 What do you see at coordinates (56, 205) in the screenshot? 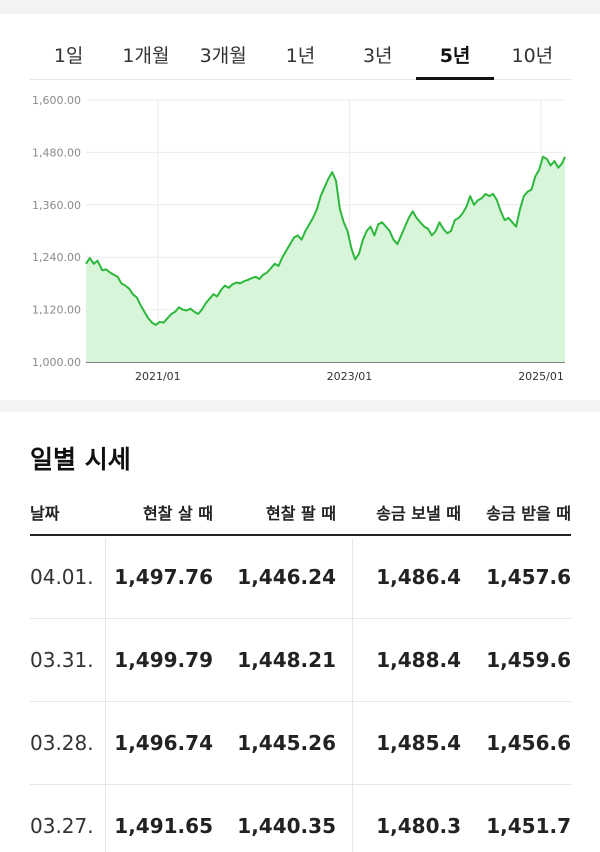
I see `y-tick-label: 1,360.00` at bounding box center [56, 205].